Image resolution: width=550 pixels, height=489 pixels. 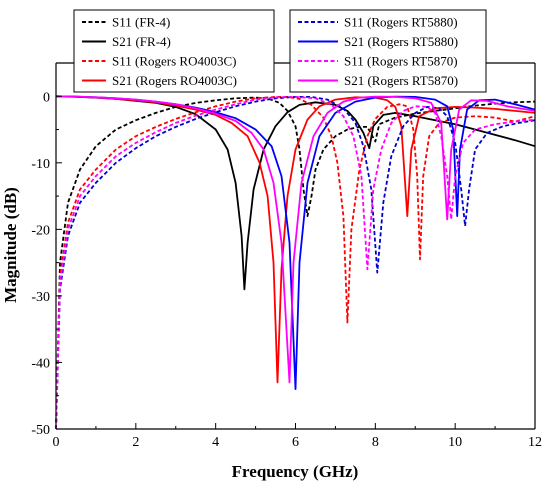 I want to click on y-axis-title: Magnitude (dB), so click(x=10, y=245).